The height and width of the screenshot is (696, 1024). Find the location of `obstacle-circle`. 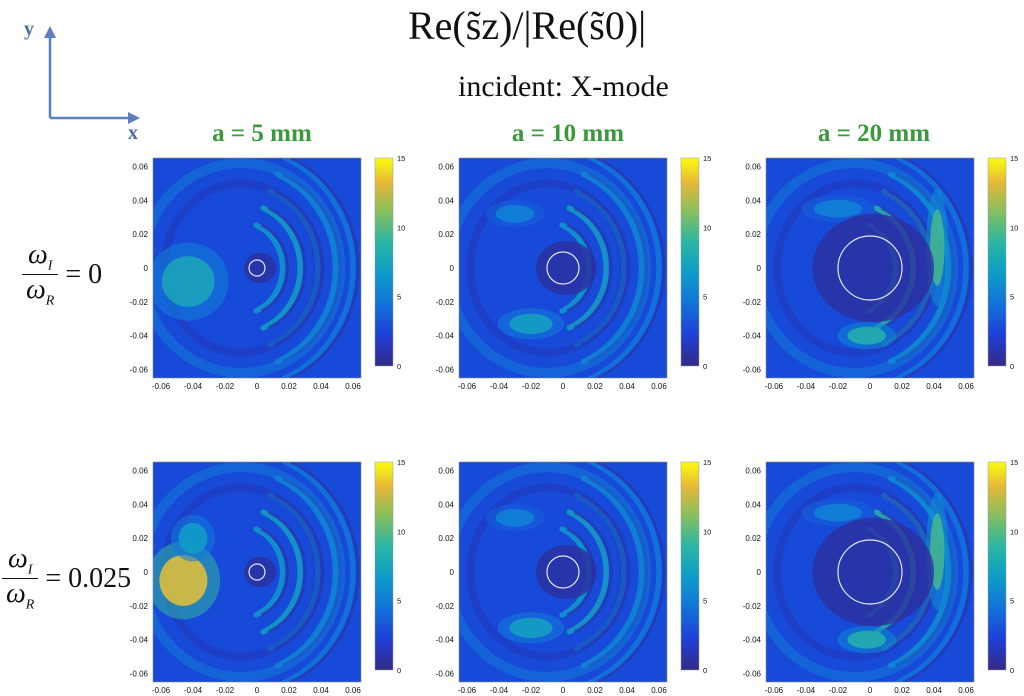

obstacle-circle is located at coordinates (257, 572).